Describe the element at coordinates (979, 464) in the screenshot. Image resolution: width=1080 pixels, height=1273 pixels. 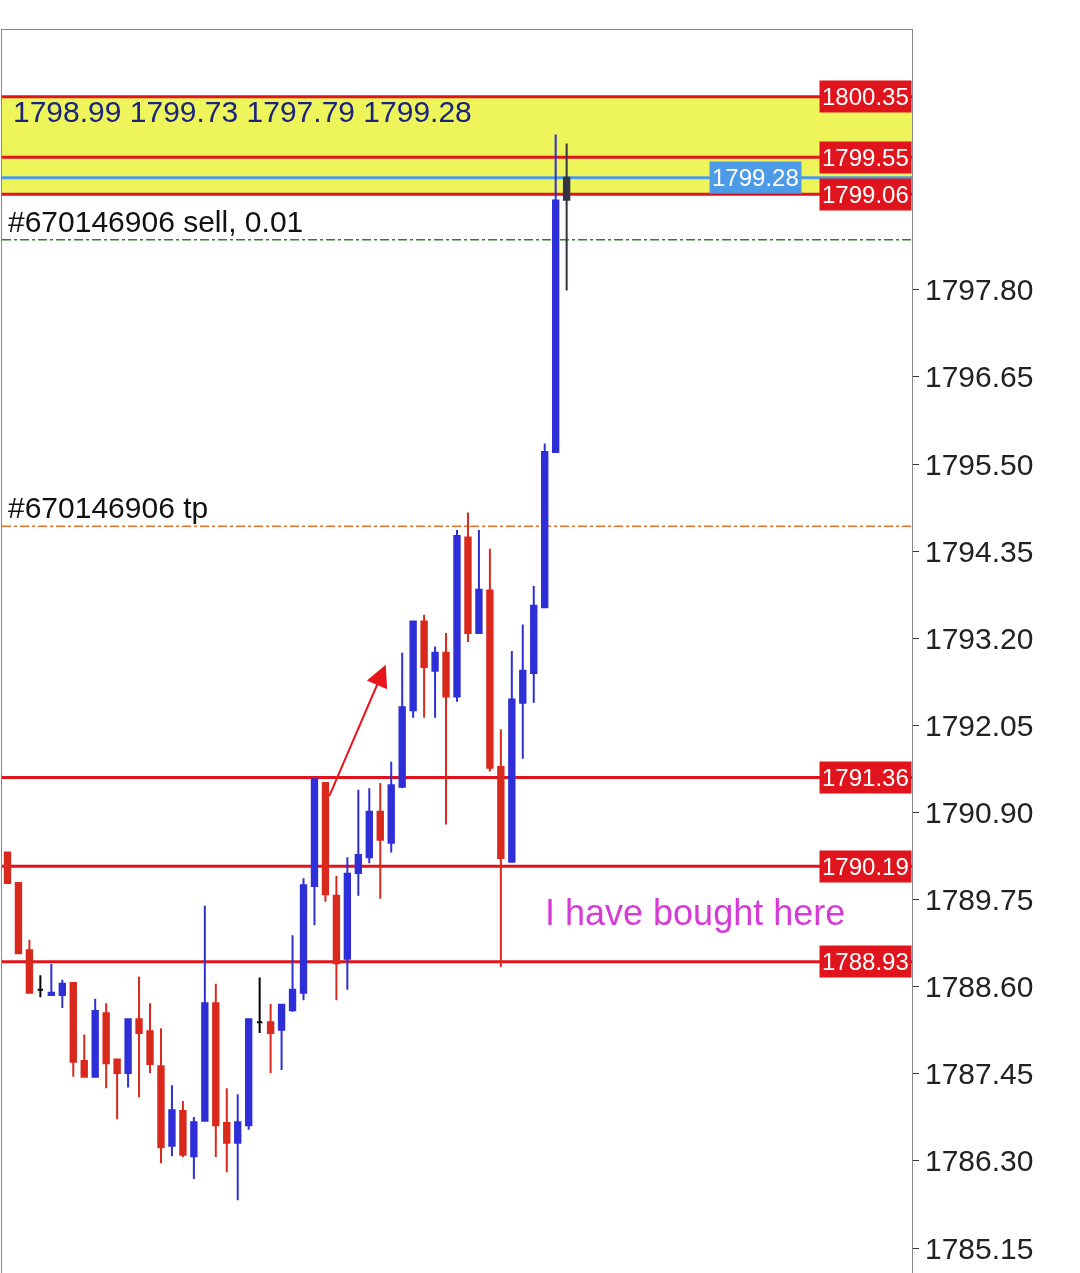
I see `y-tick-label: 1795.50` at that location.